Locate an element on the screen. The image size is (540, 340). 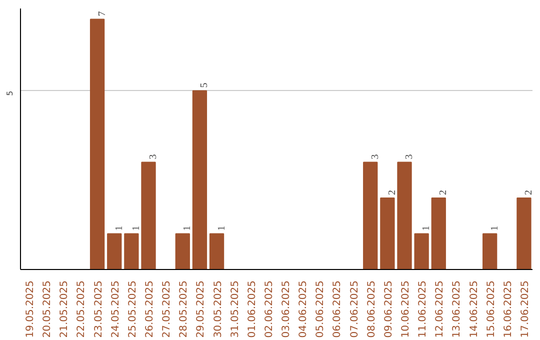
x-tick-label: 26.05.2025 is located at coordinates (150, 309).